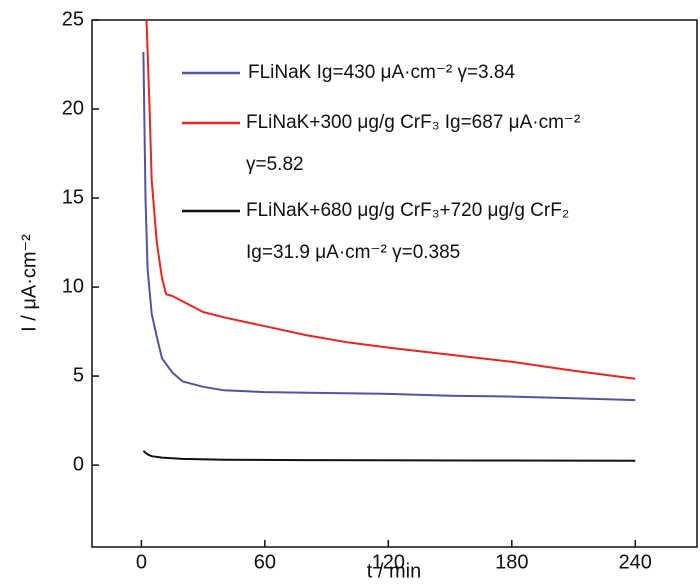  I want to click on x-axis-label: t / min, so click(394, 571).